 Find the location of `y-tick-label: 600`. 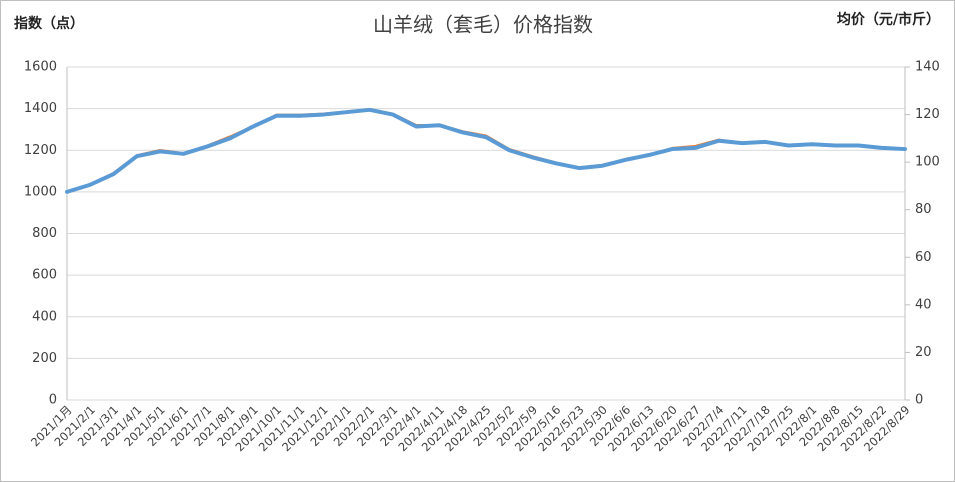

y-tick-label: 600 is located at coordinates (44, 275).